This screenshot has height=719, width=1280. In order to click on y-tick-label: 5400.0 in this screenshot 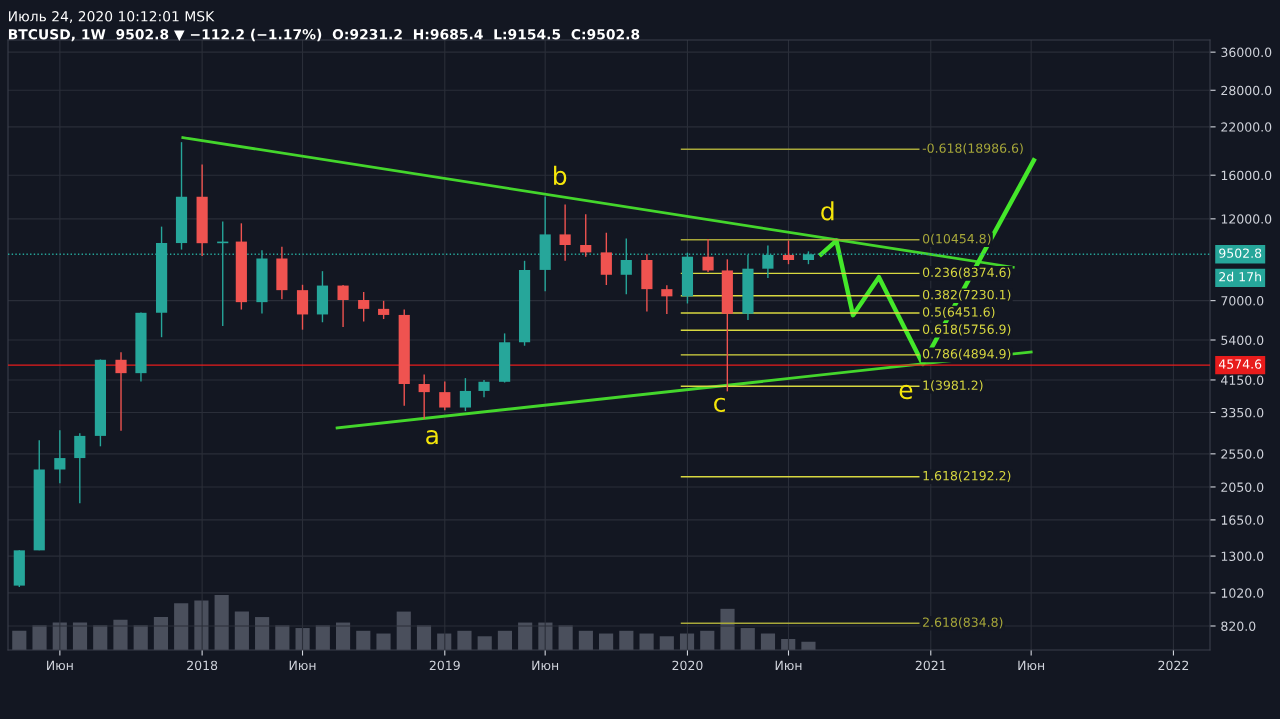, I will do `click(1242, 340)`.